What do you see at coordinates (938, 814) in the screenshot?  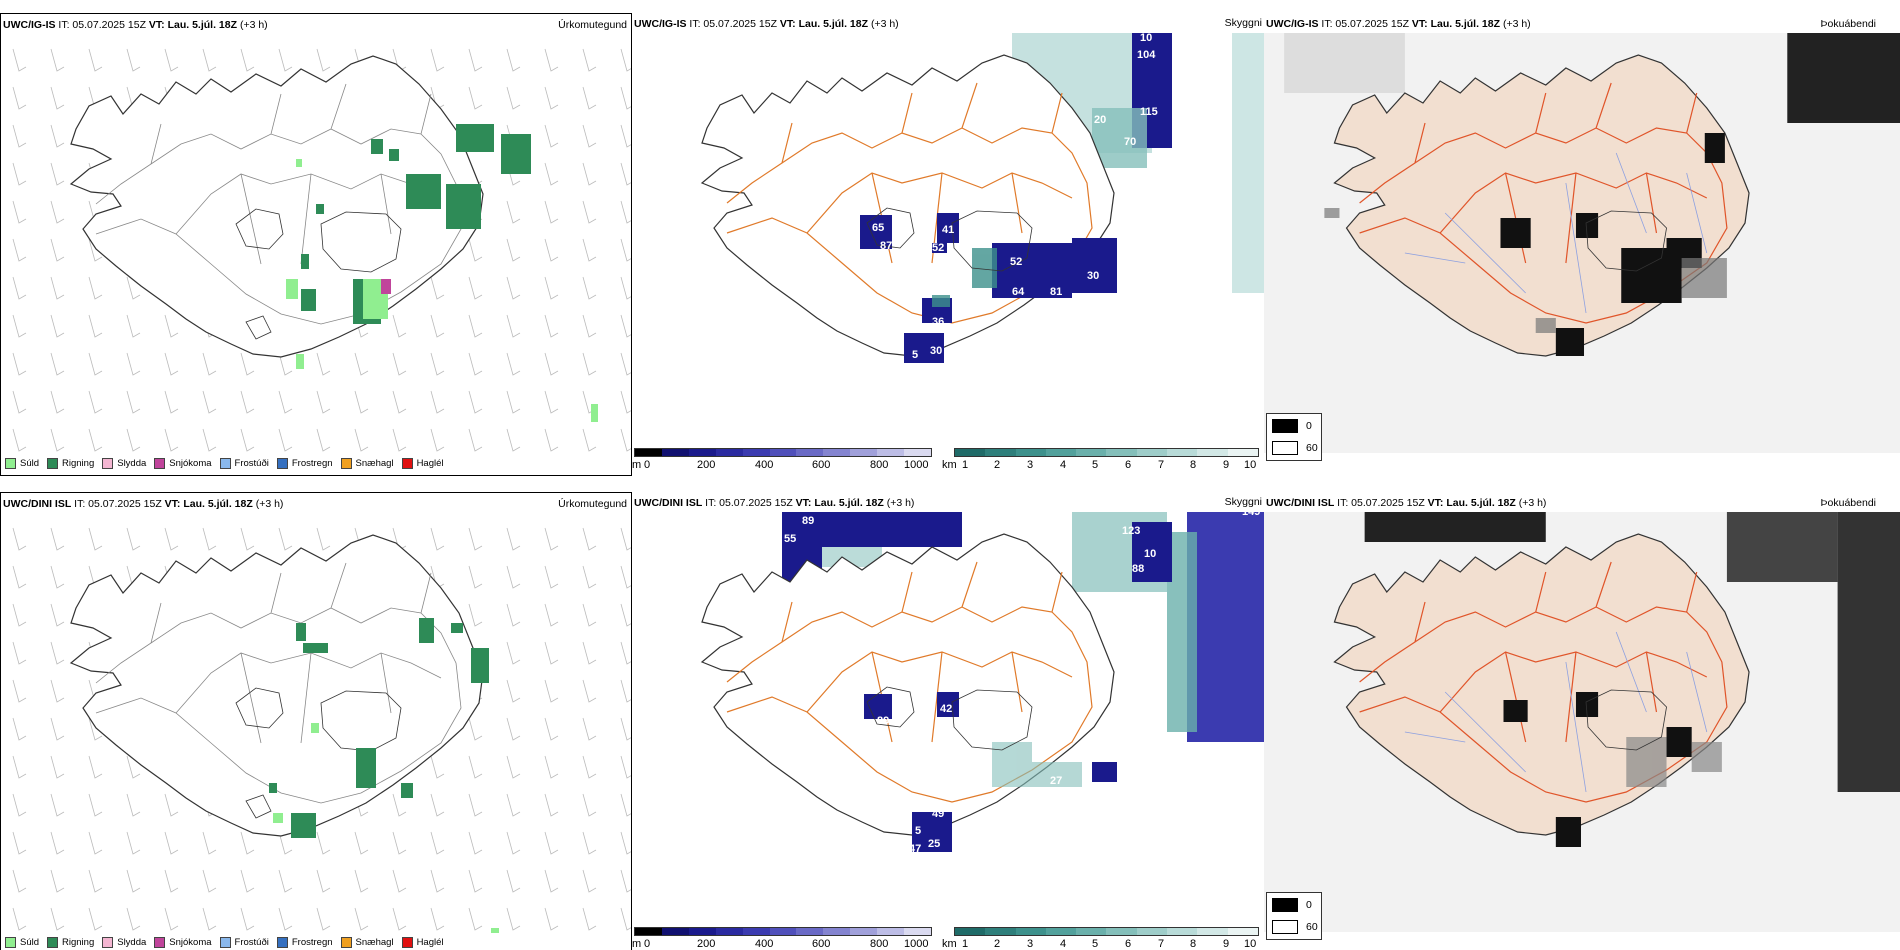 I see `svg-text: 49` at bounding box center [938, 814].